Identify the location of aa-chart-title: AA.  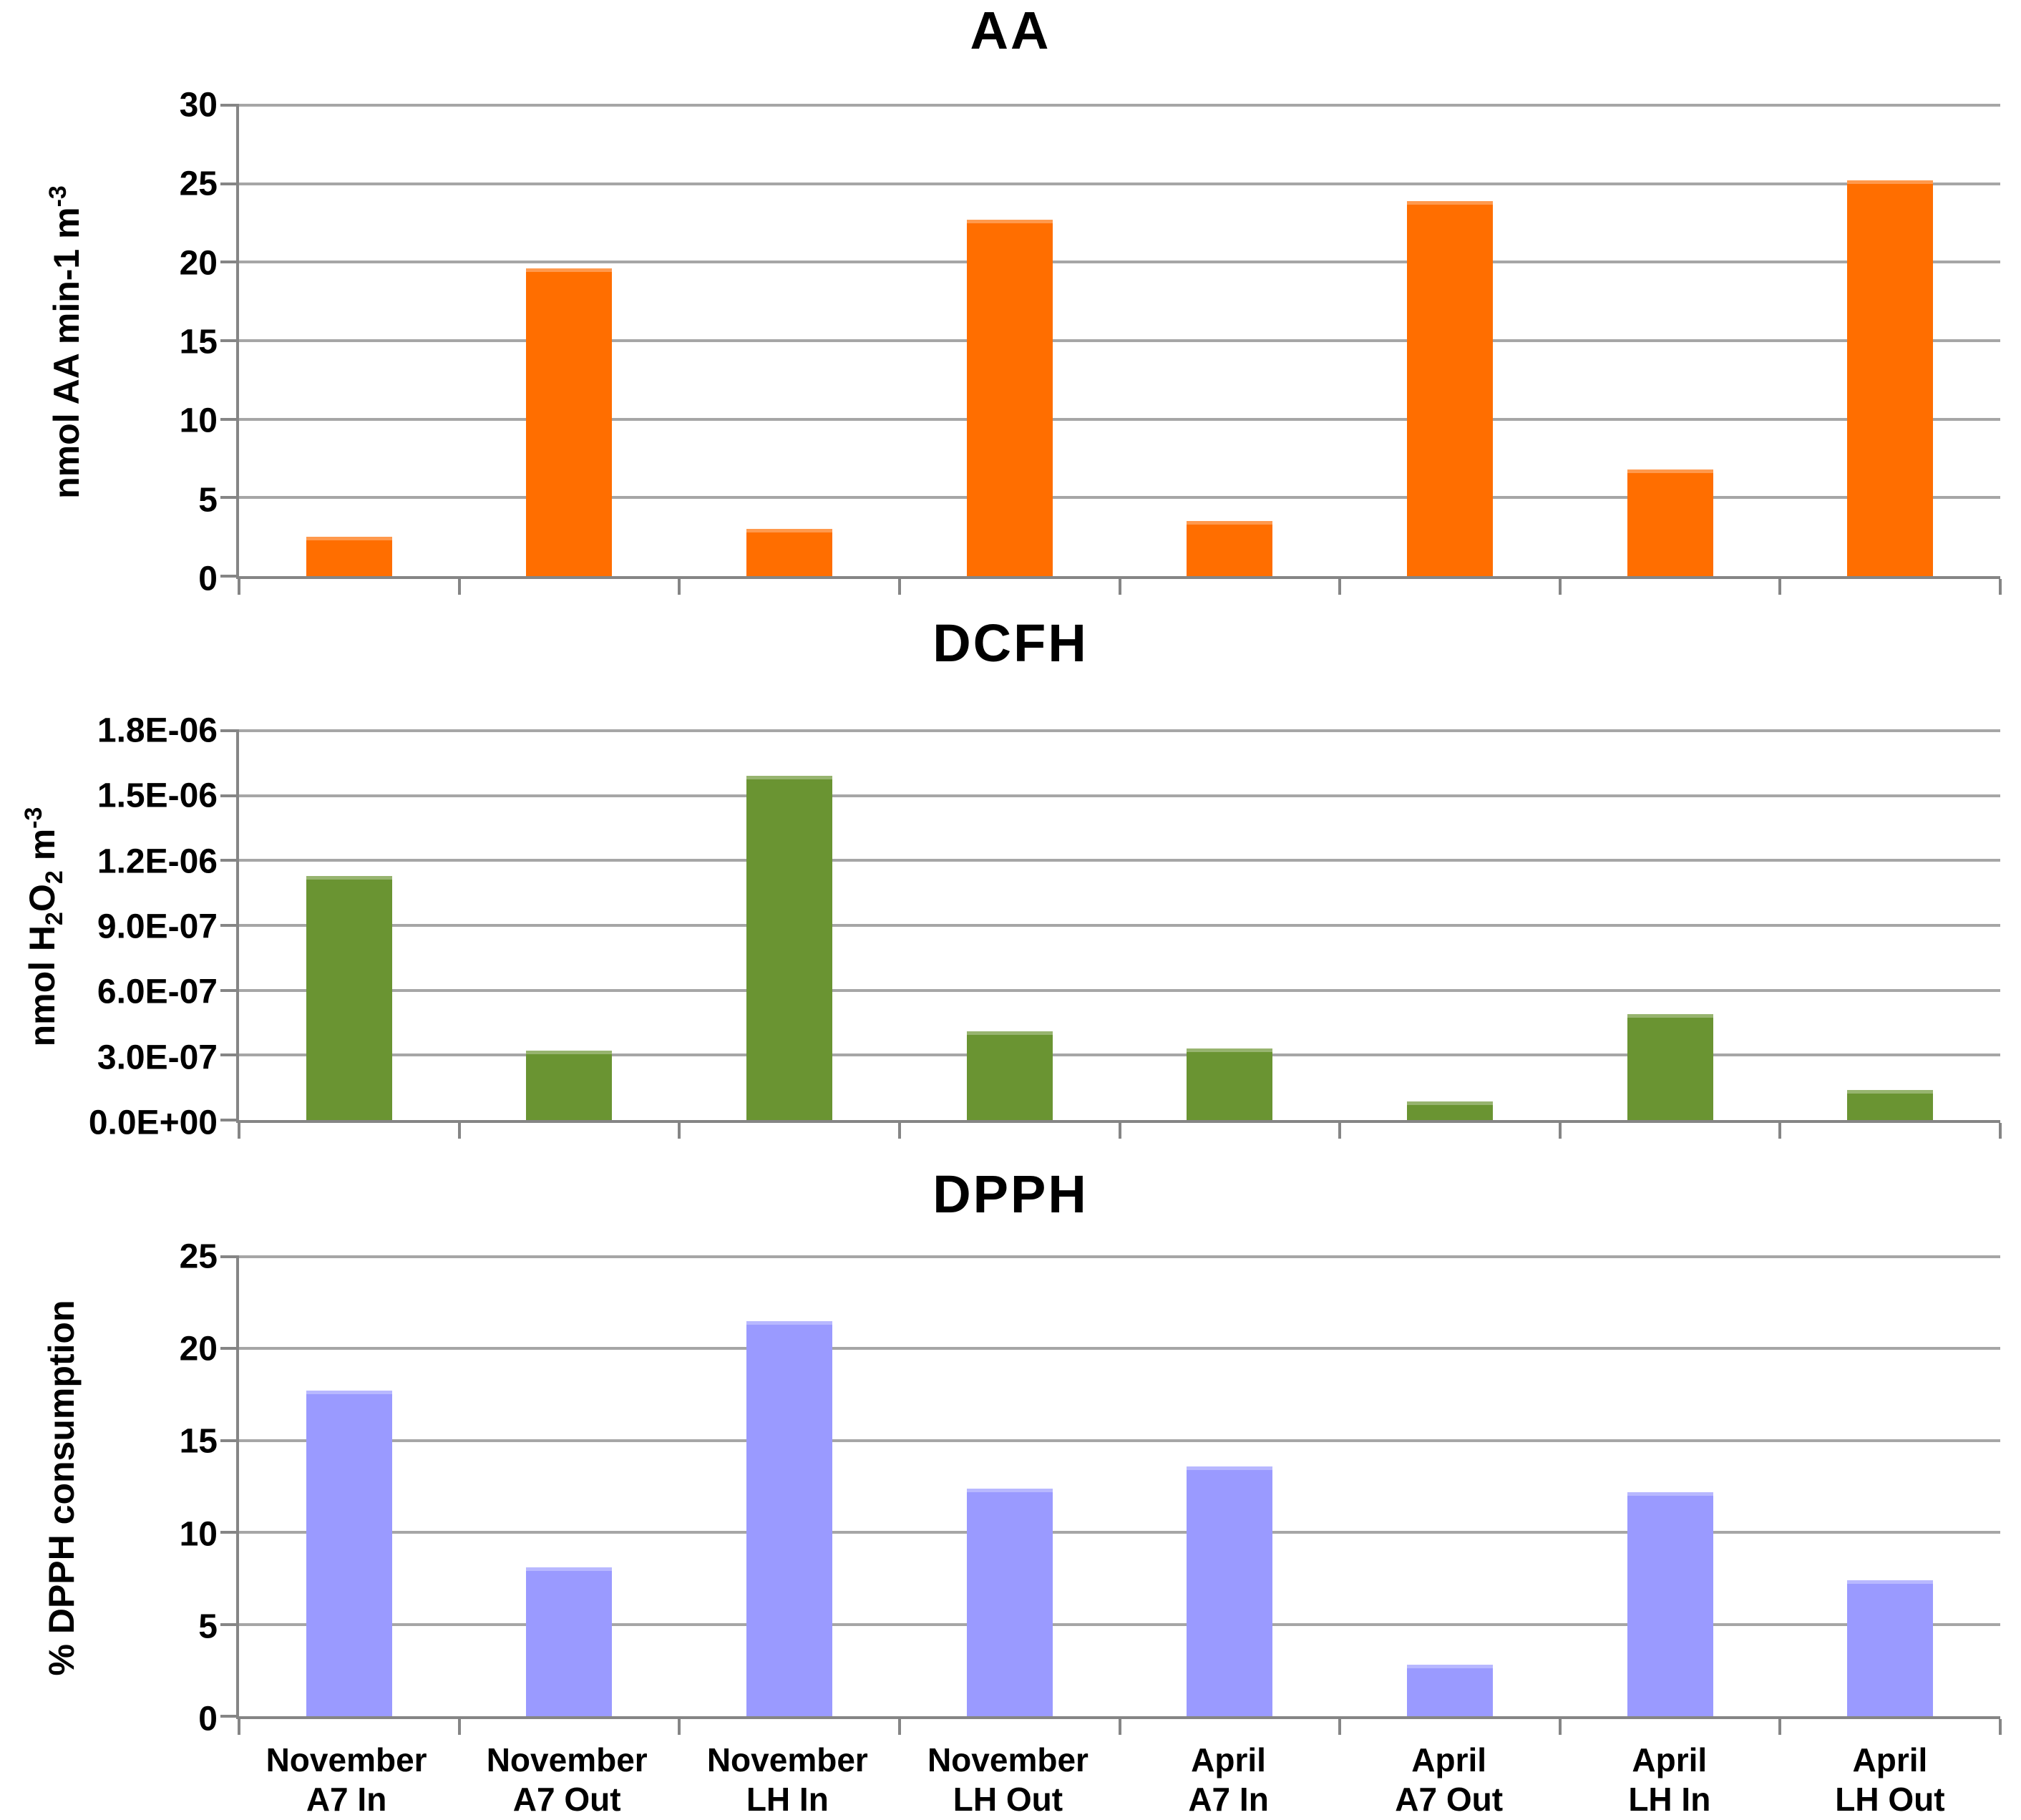
(1011, 30).